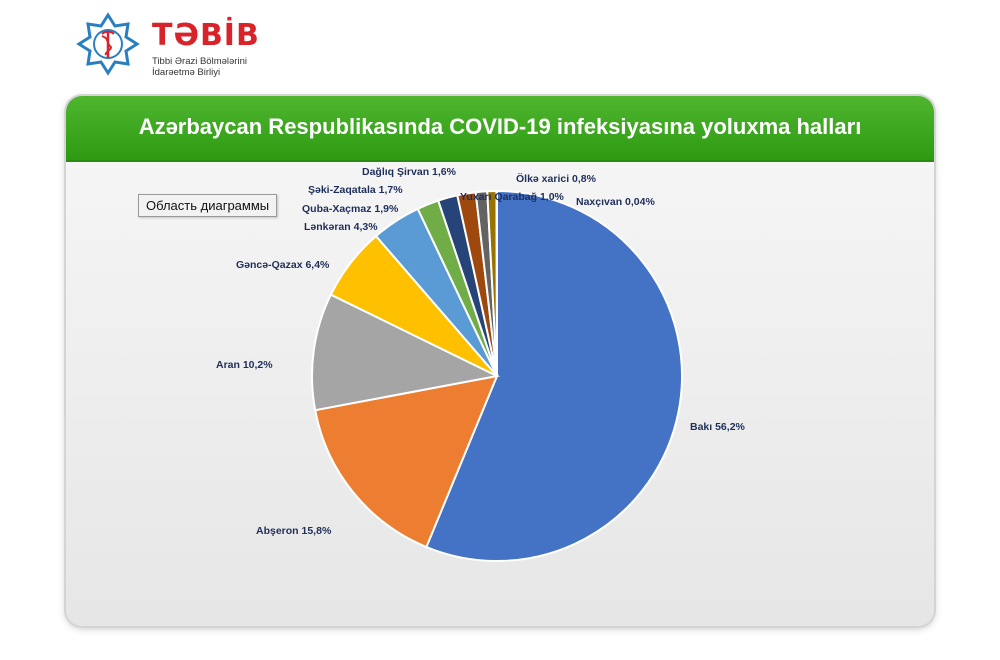 The width and height of the screenshot is (1000, 660). I want to click on medical-star-caduceus-icon, so click(108, 44).